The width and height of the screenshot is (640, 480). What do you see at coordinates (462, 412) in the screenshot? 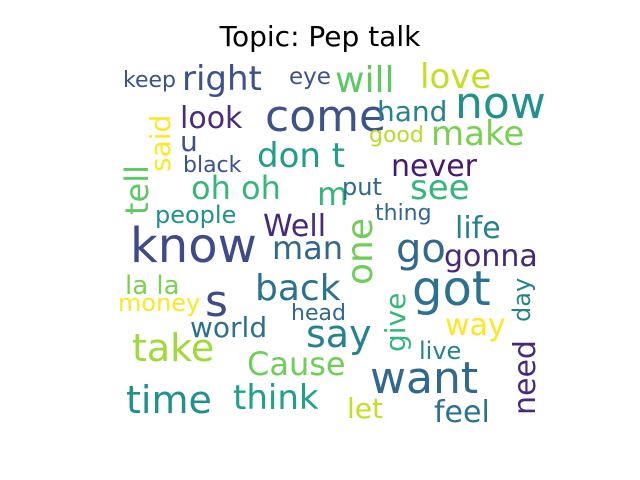
I see `word-feel: feel` at bounding box center [462, 412].